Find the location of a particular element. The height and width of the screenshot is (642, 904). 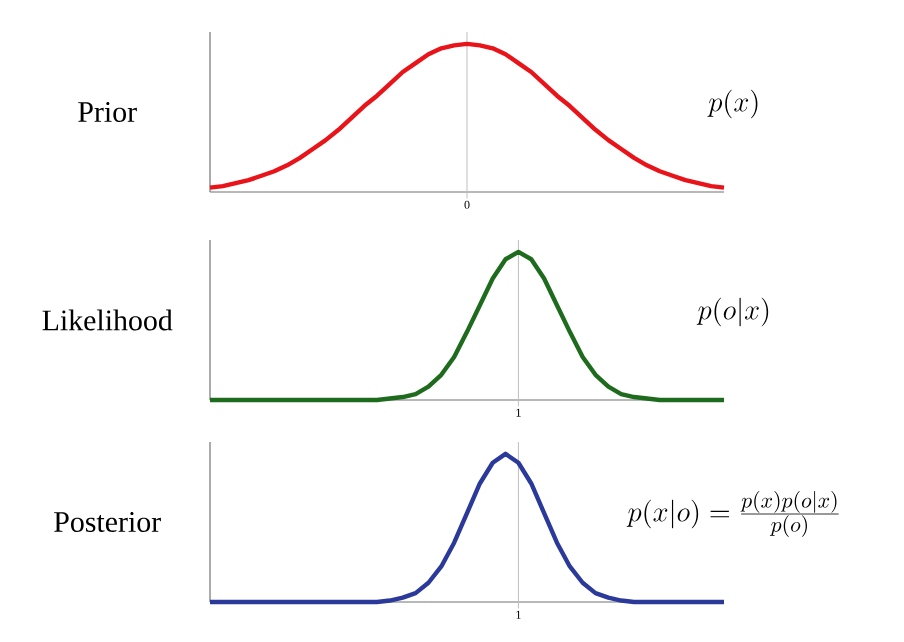

annotation: $p(x)$ is located at coordinates (732, 104).